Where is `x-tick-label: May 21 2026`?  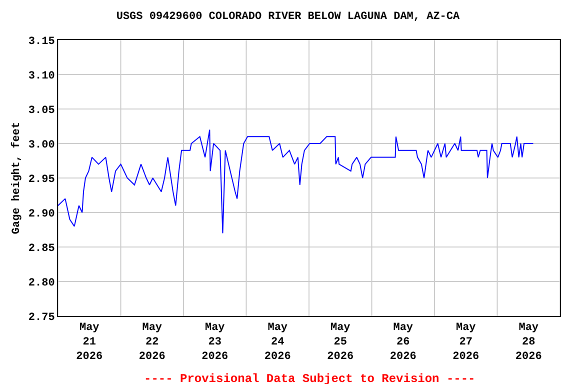
x-tick-label: May 21 2026 is located at coordinates (89, 342).